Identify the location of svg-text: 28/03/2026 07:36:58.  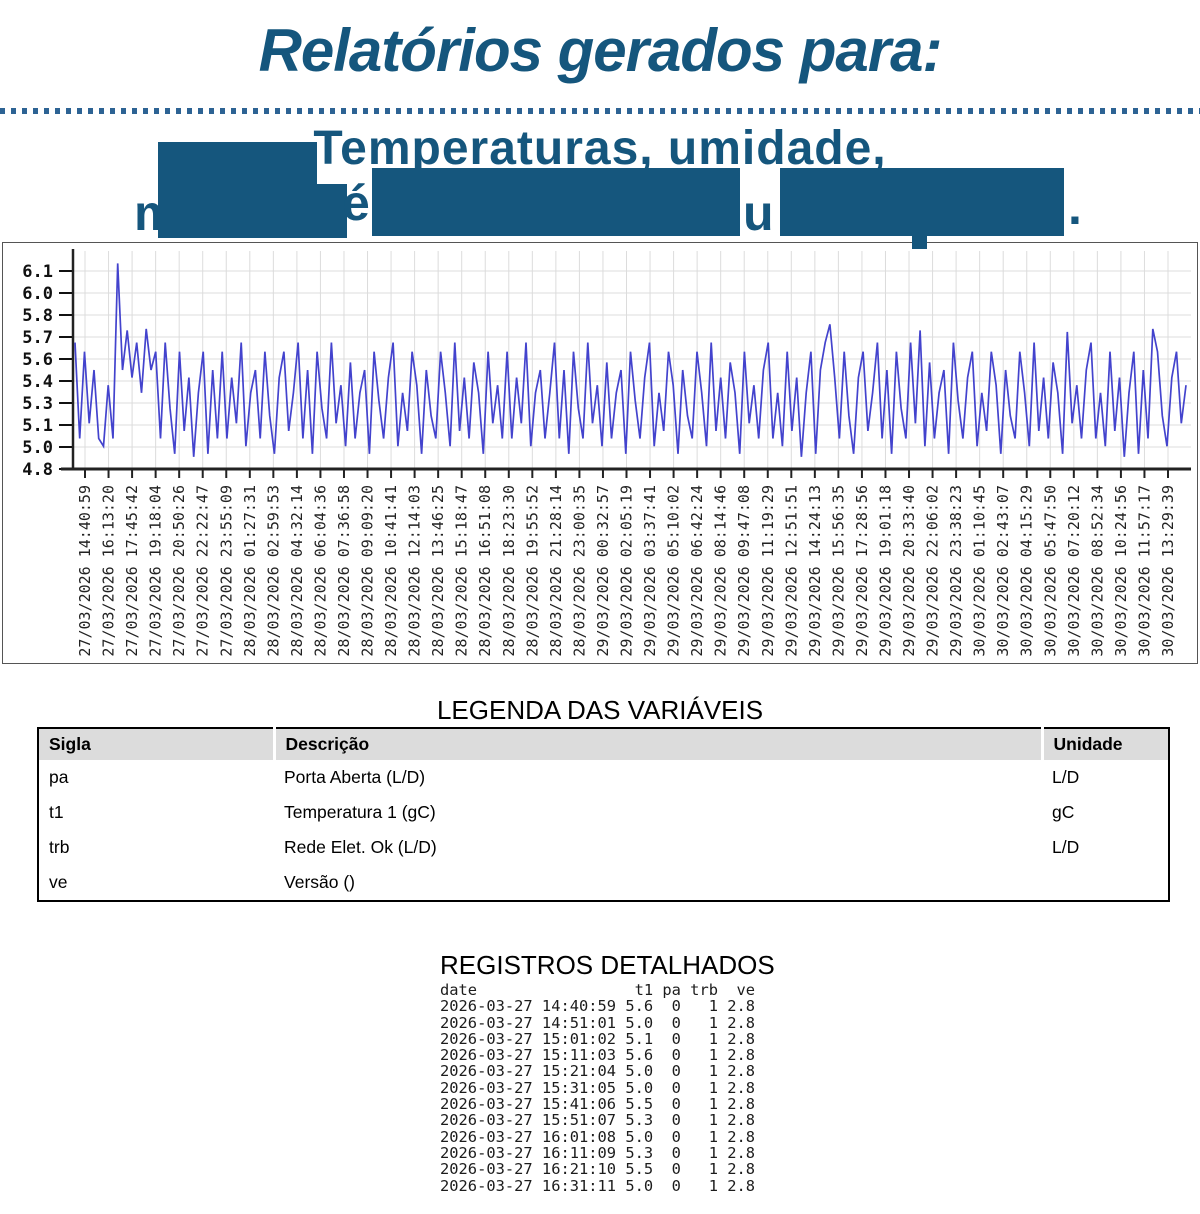
(344, 571).